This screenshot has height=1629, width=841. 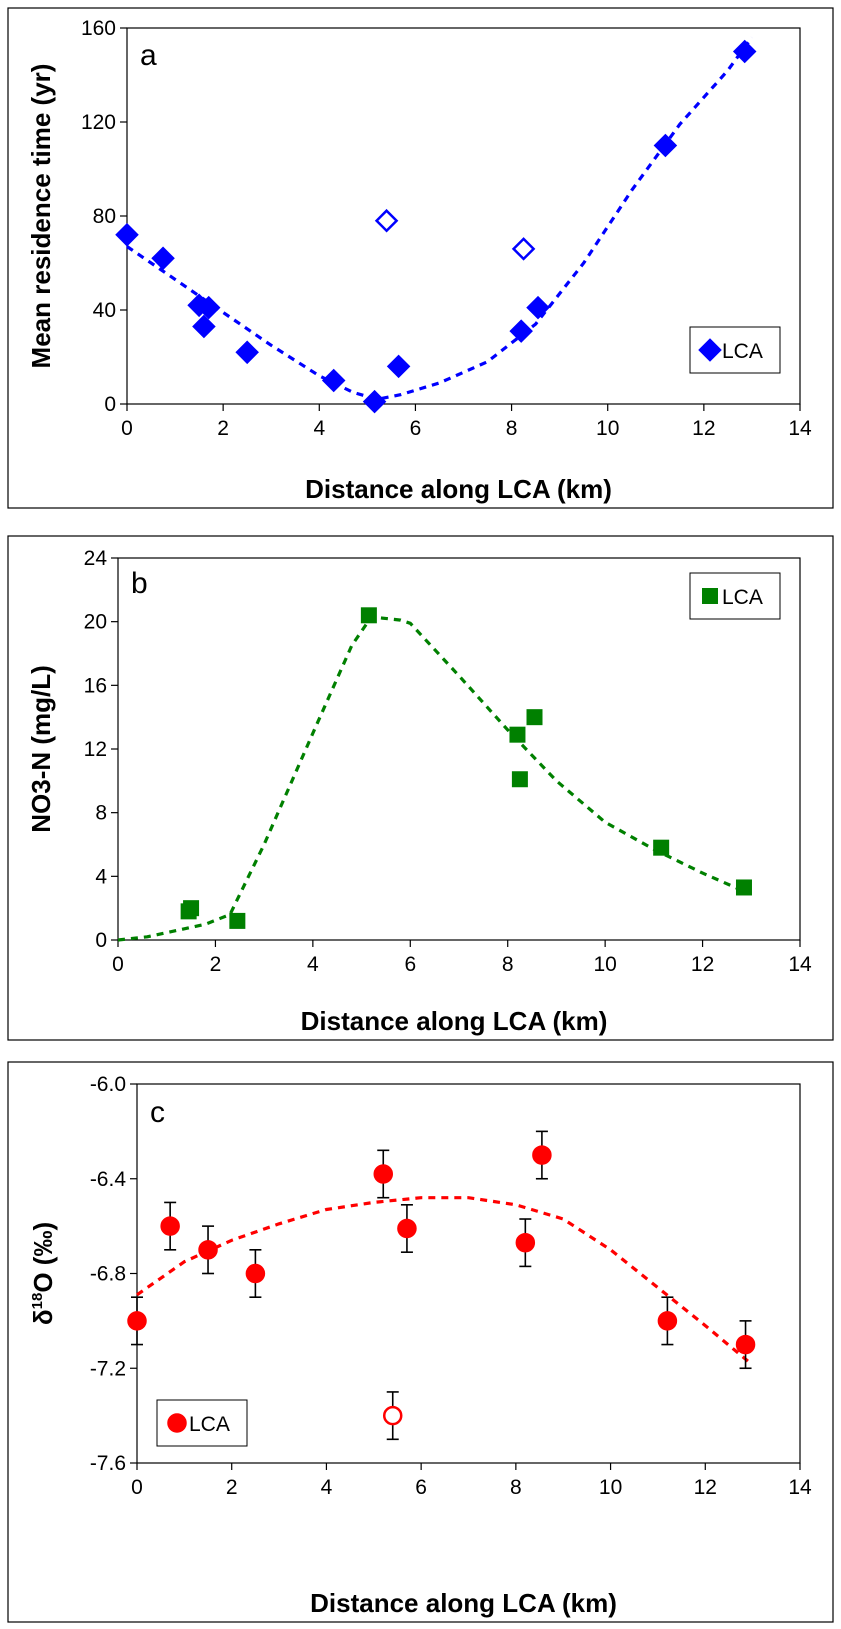 What do you see at coordinates (148, 55) in the screenshot?
I see `panel-letter: a` at bounding box center [148, 55].